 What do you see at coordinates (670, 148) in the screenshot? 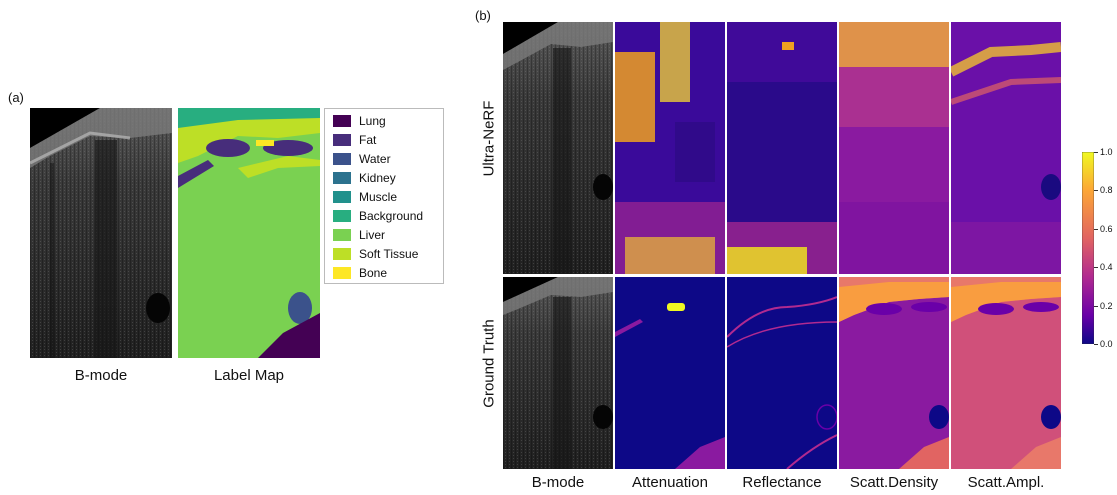
I see `ultra-nerf-attenuation-image` at bounding box center [670, 148].